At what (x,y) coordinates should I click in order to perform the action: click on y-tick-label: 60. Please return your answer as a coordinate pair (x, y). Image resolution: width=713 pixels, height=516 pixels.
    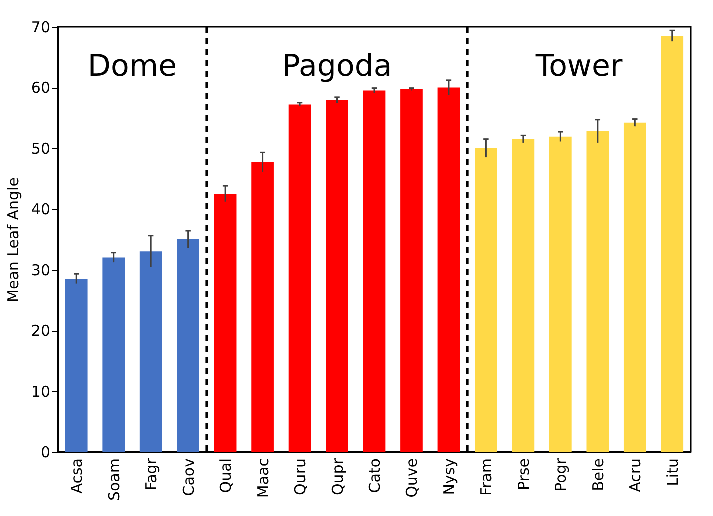
    Looking at the image, I should click on (40, 88).